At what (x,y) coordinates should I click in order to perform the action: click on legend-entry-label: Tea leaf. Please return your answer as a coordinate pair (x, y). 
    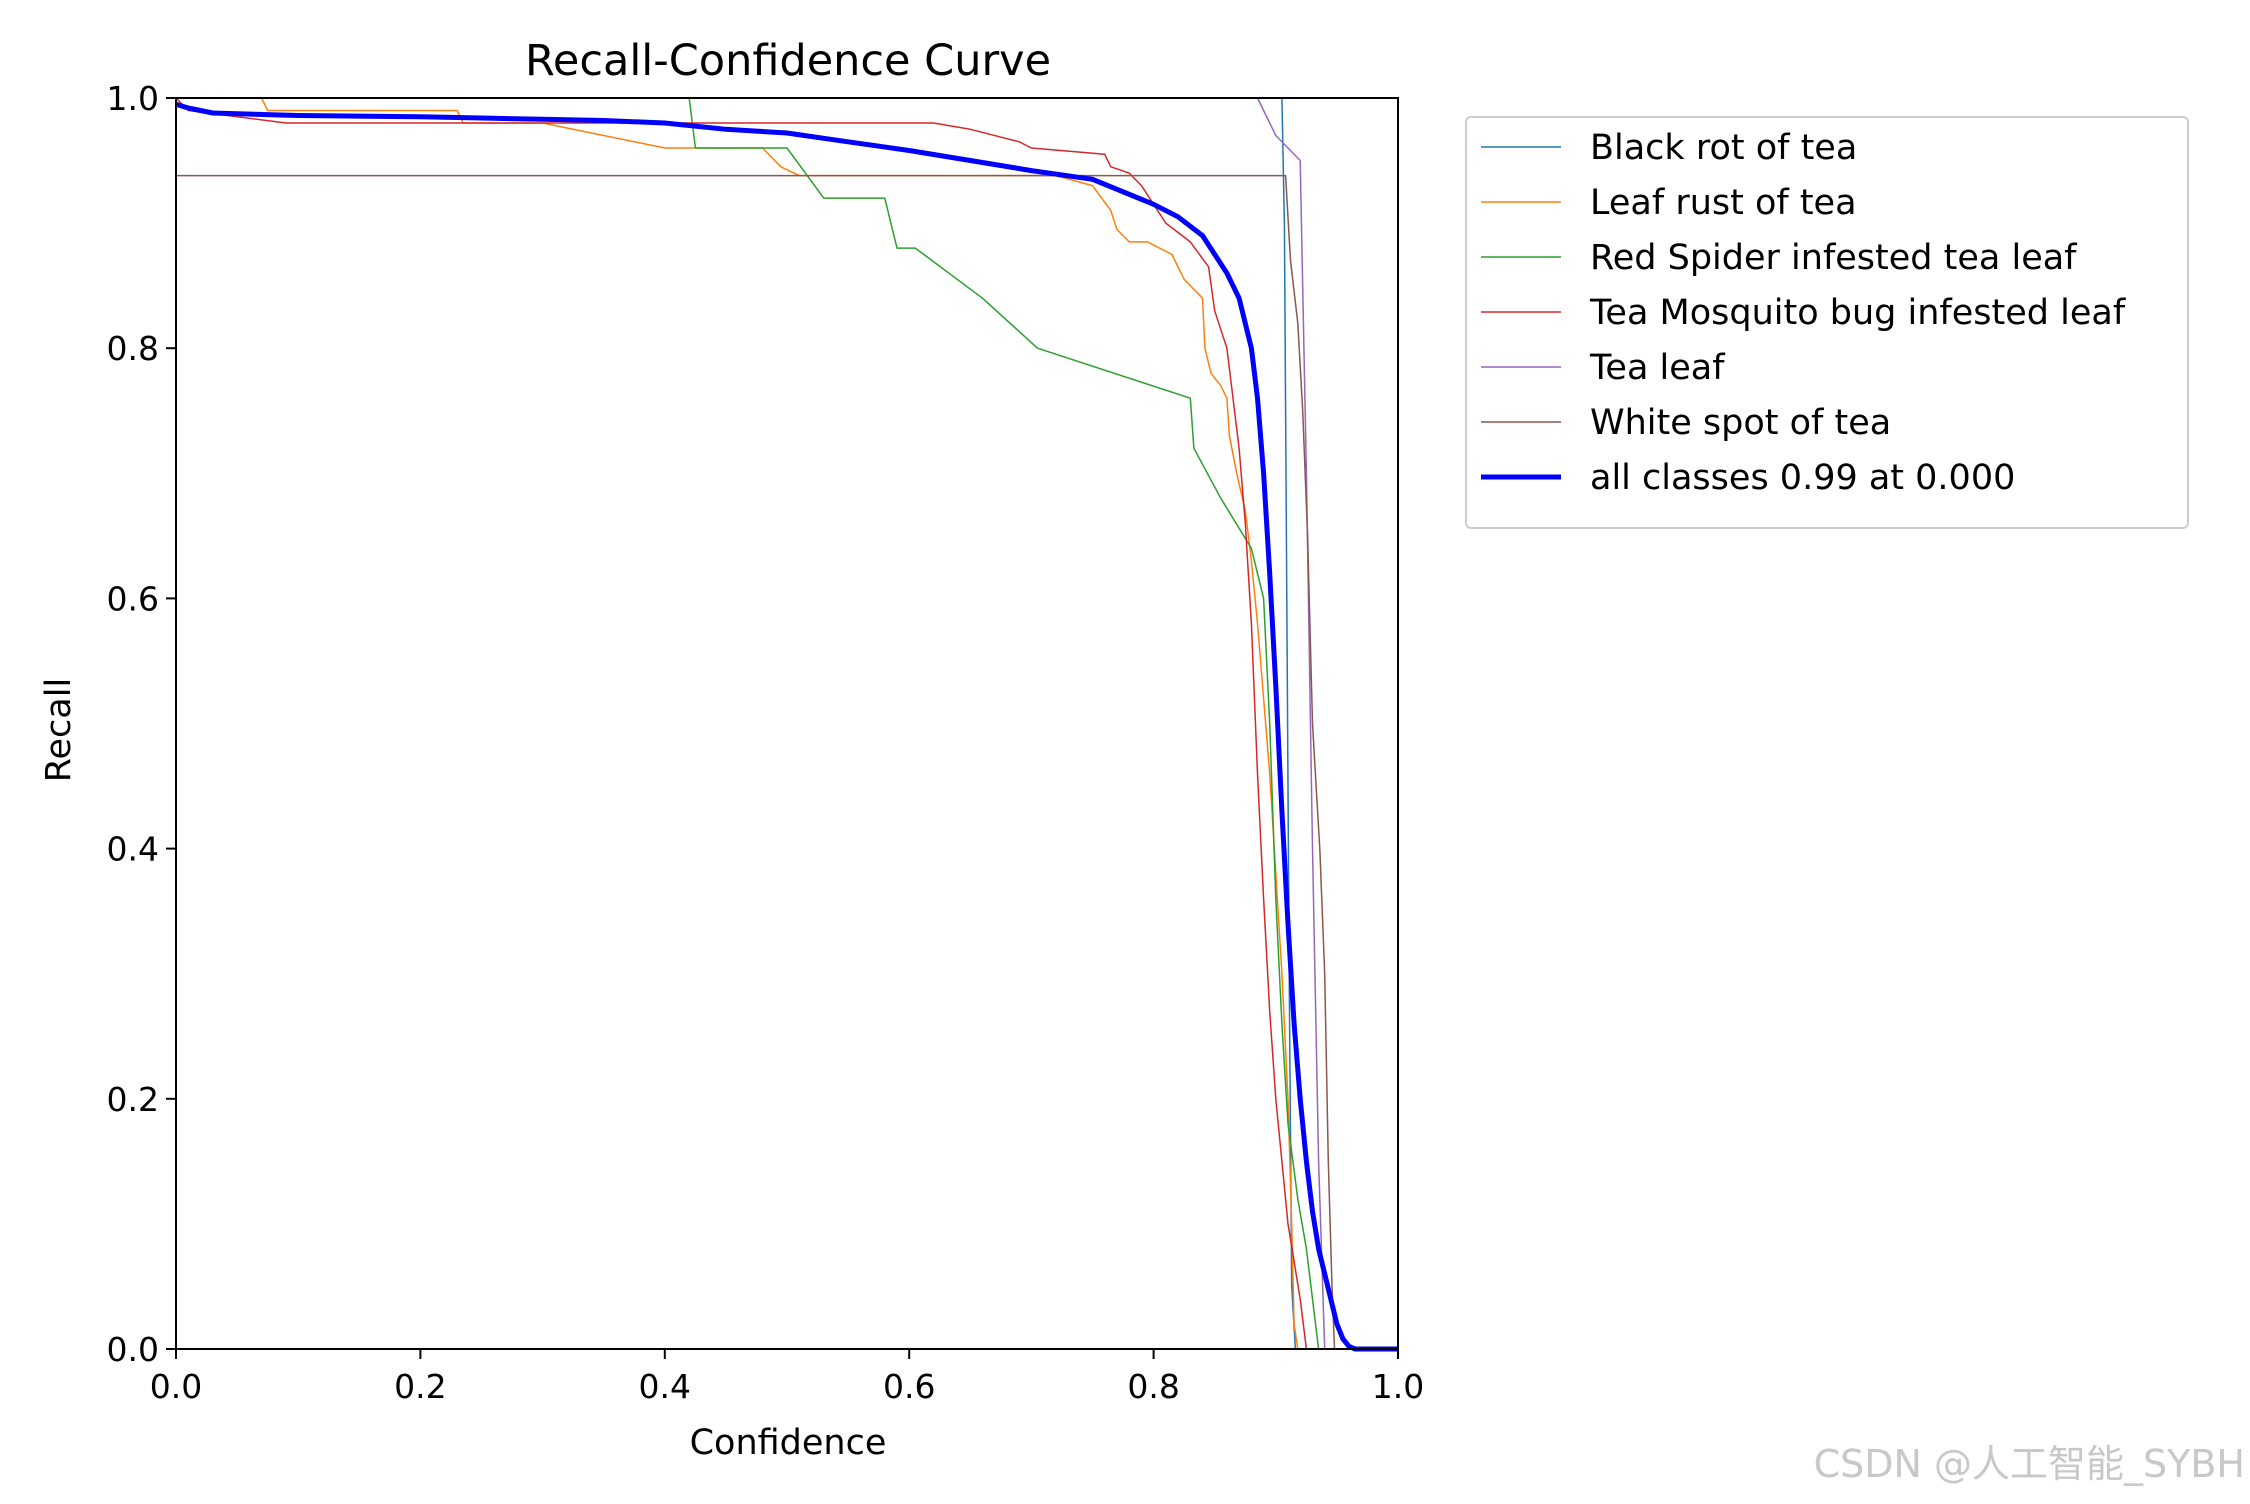
    Looking at the image, I should click on (1657, 368).